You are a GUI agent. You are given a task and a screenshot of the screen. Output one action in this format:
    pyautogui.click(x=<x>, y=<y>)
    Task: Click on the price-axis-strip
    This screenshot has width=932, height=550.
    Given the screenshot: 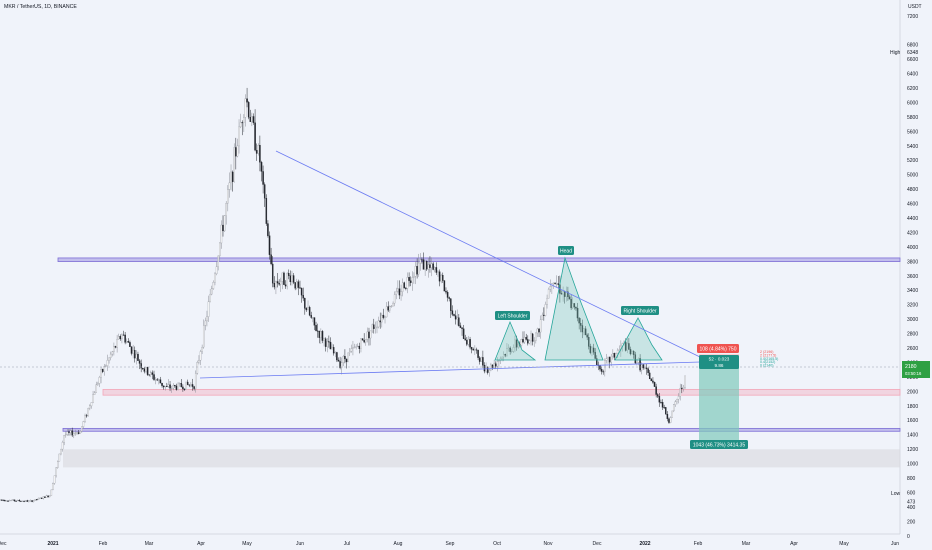 What is the action you would take?
    pyautogui.click(x=916, y=275)
    